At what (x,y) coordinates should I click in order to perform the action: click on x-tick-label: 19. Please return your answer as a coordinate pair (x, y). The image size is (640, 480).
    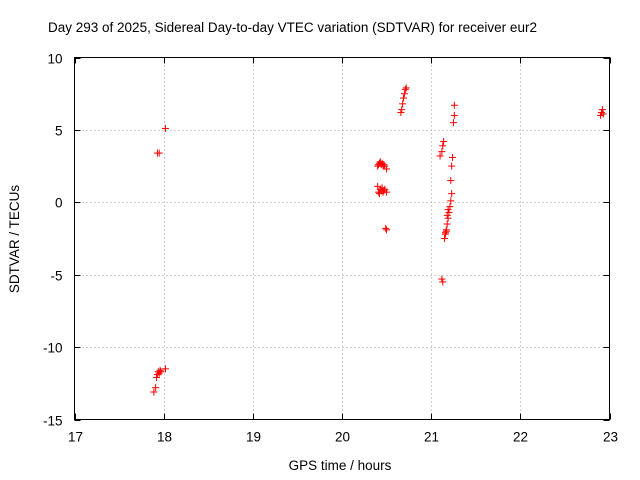
    Looking at the image, I should click on (253, 437).